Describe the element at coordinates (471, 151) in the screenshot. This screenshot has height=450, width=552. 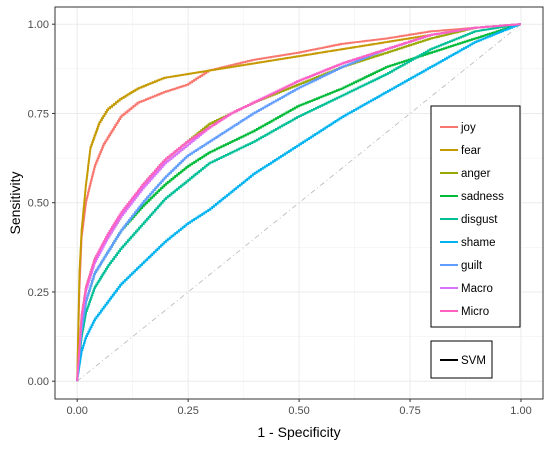
I see `legend-label-fear: fear` at that location.